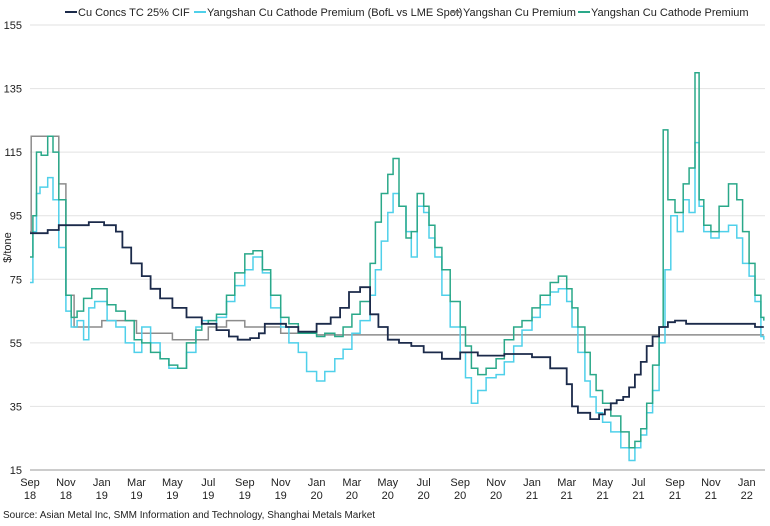 The height and width of the screenshot is (526, 770). Describe the element at coordinates (16, 280) in the screenshot. I see `y-tick-label: 75` at that location.